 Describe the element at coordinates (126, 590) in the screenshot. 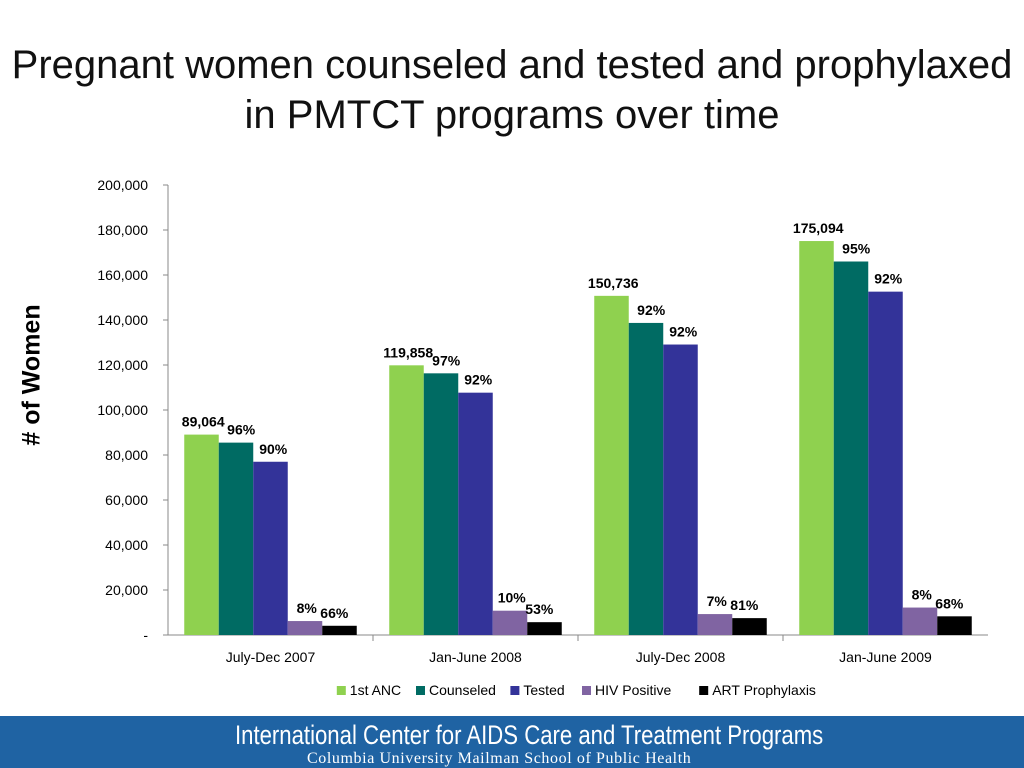

I see `y-tick-label: 20,000` at that location.